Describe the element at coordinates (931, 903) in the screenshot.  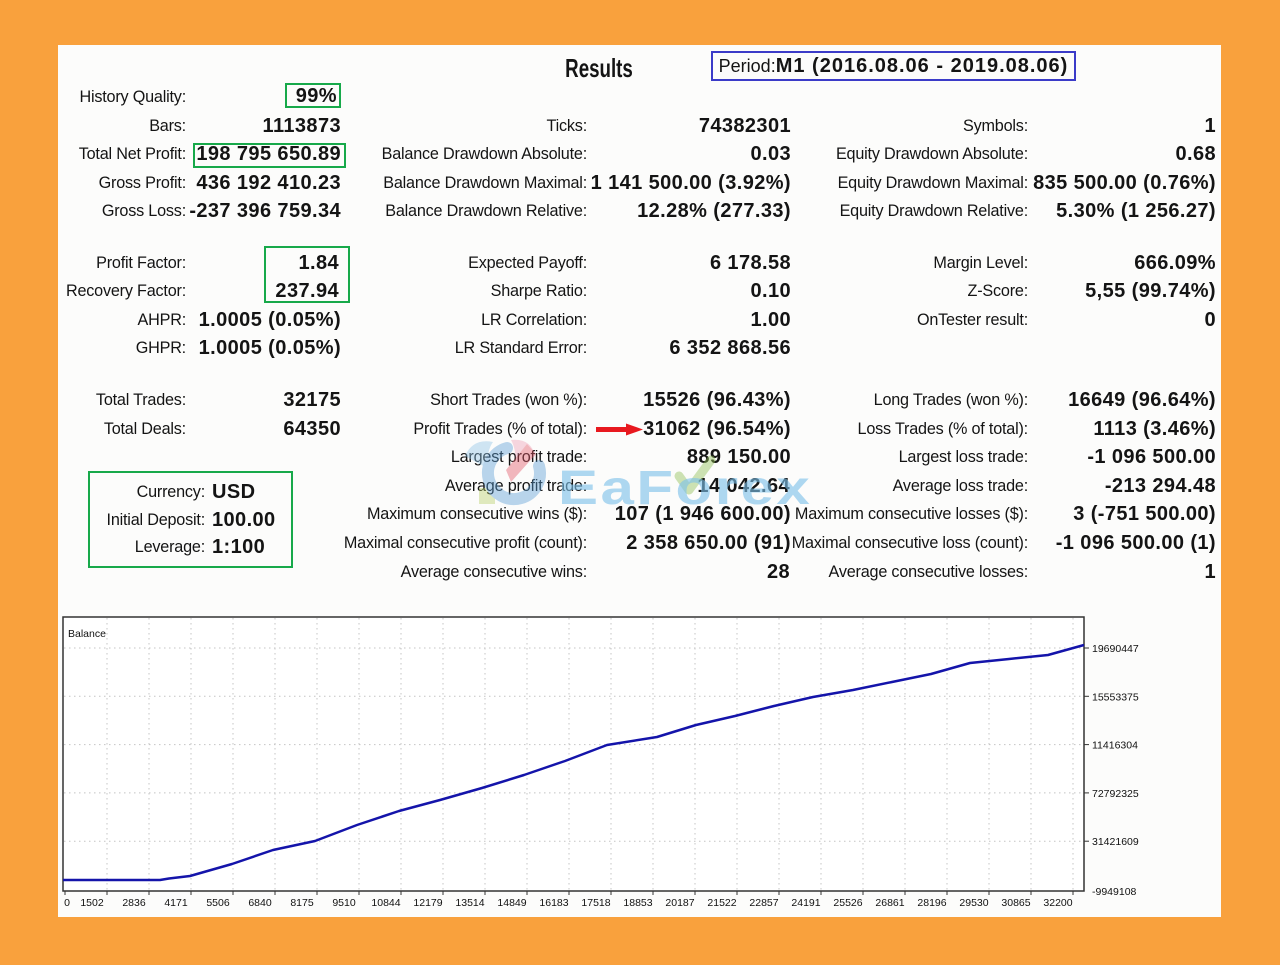
I see `svg-text: 28196` at that location.